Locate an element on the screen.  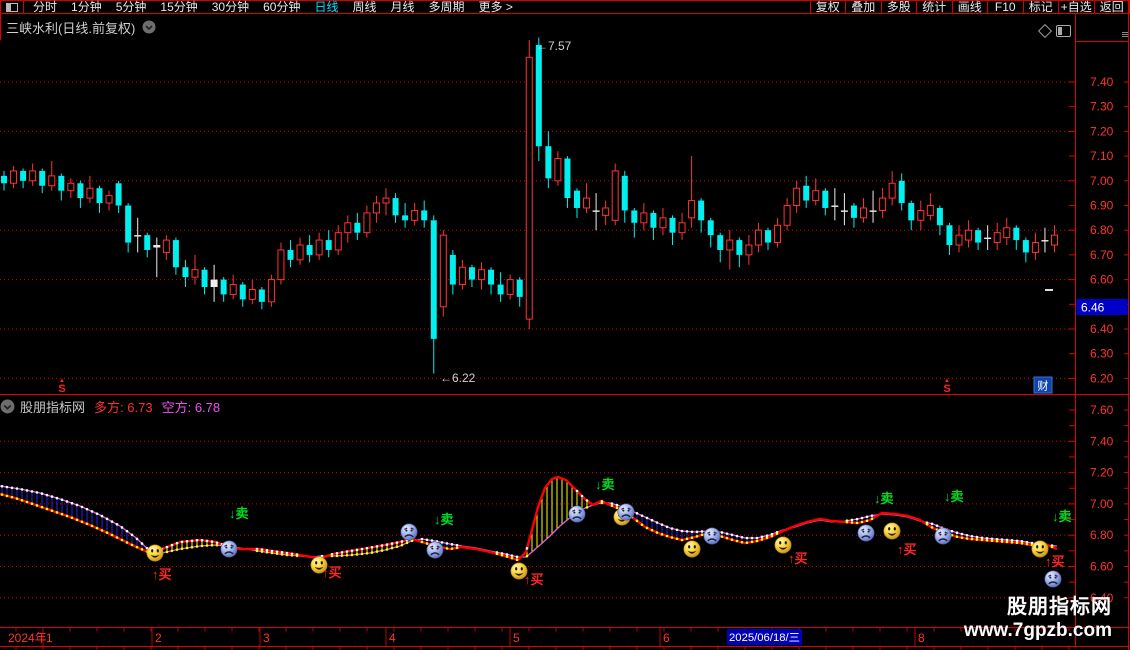
scrollbar-grip is located at coordinates (1125, 35).